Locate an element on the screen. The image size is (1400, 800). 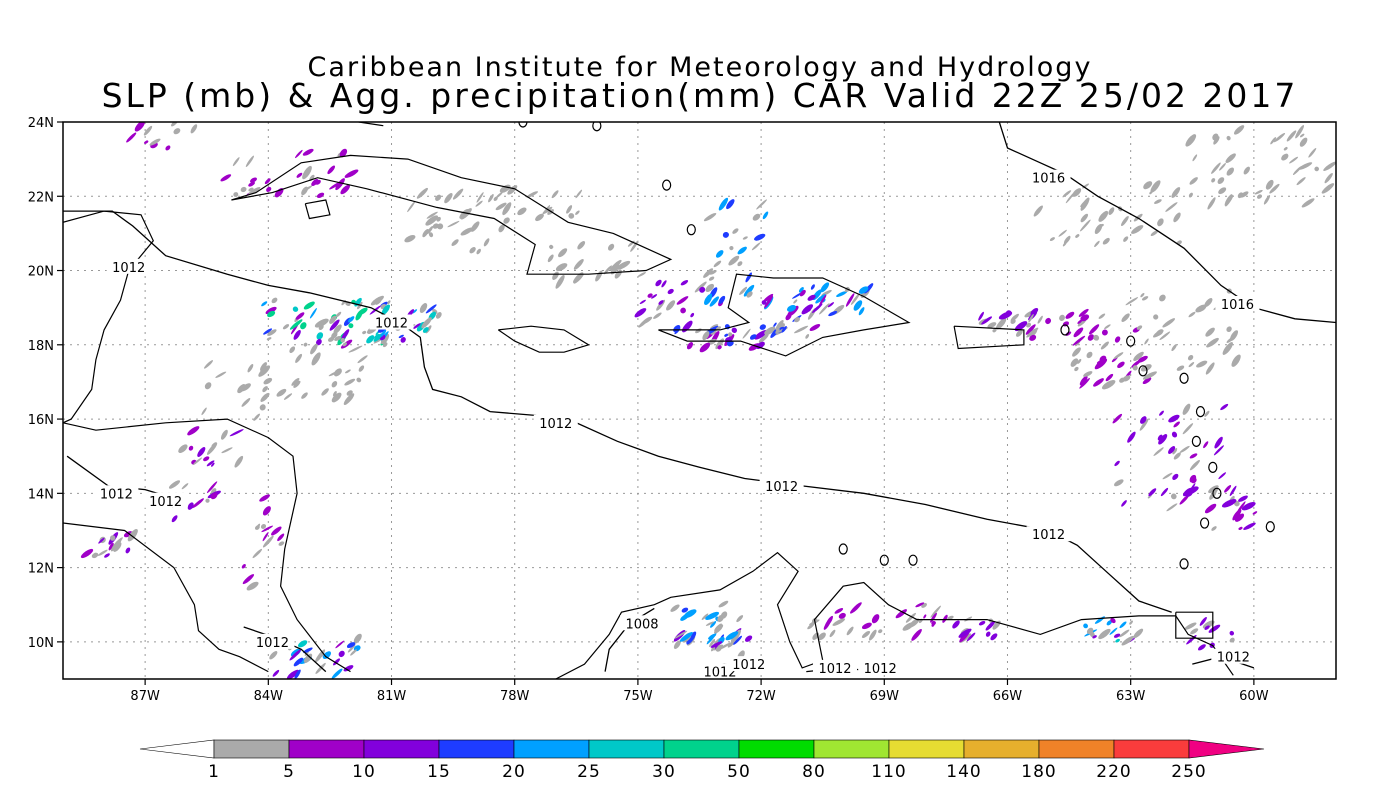
isobar-label-bg is located at coordinates (391, 322).